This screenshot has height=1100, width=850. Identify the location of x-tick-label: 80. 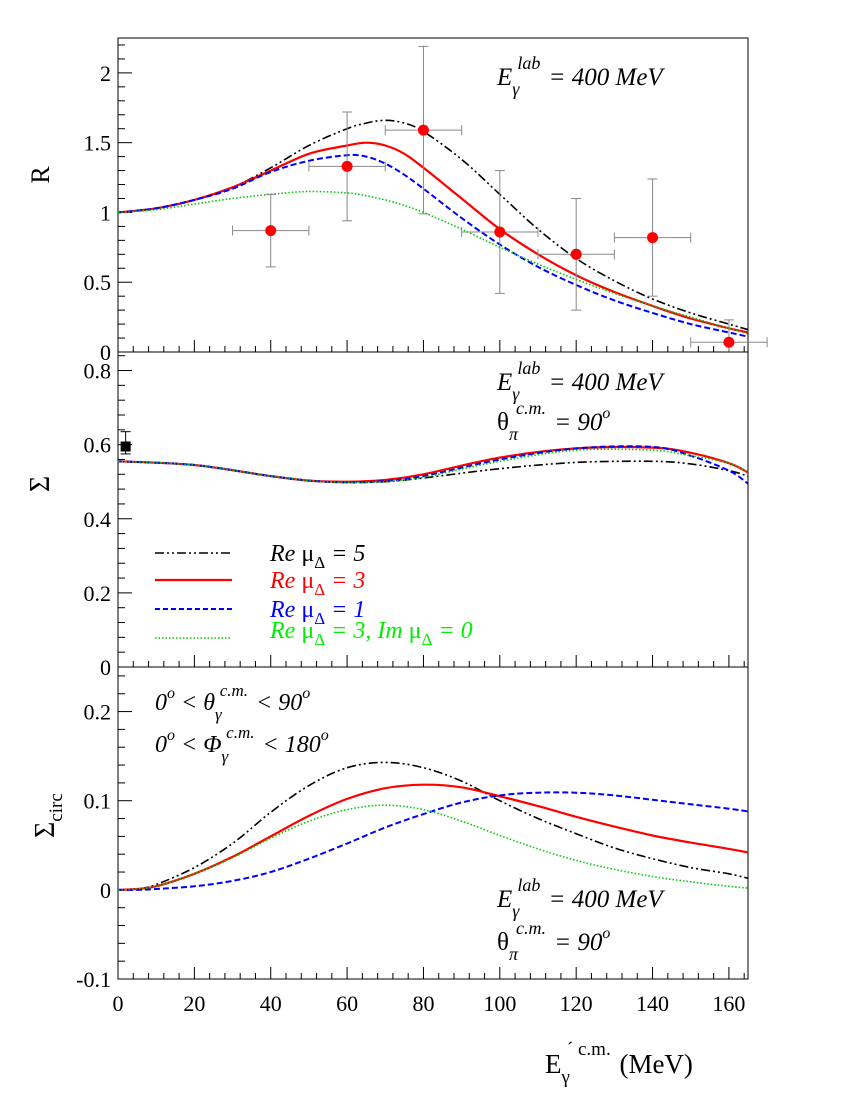
(423, 1003).